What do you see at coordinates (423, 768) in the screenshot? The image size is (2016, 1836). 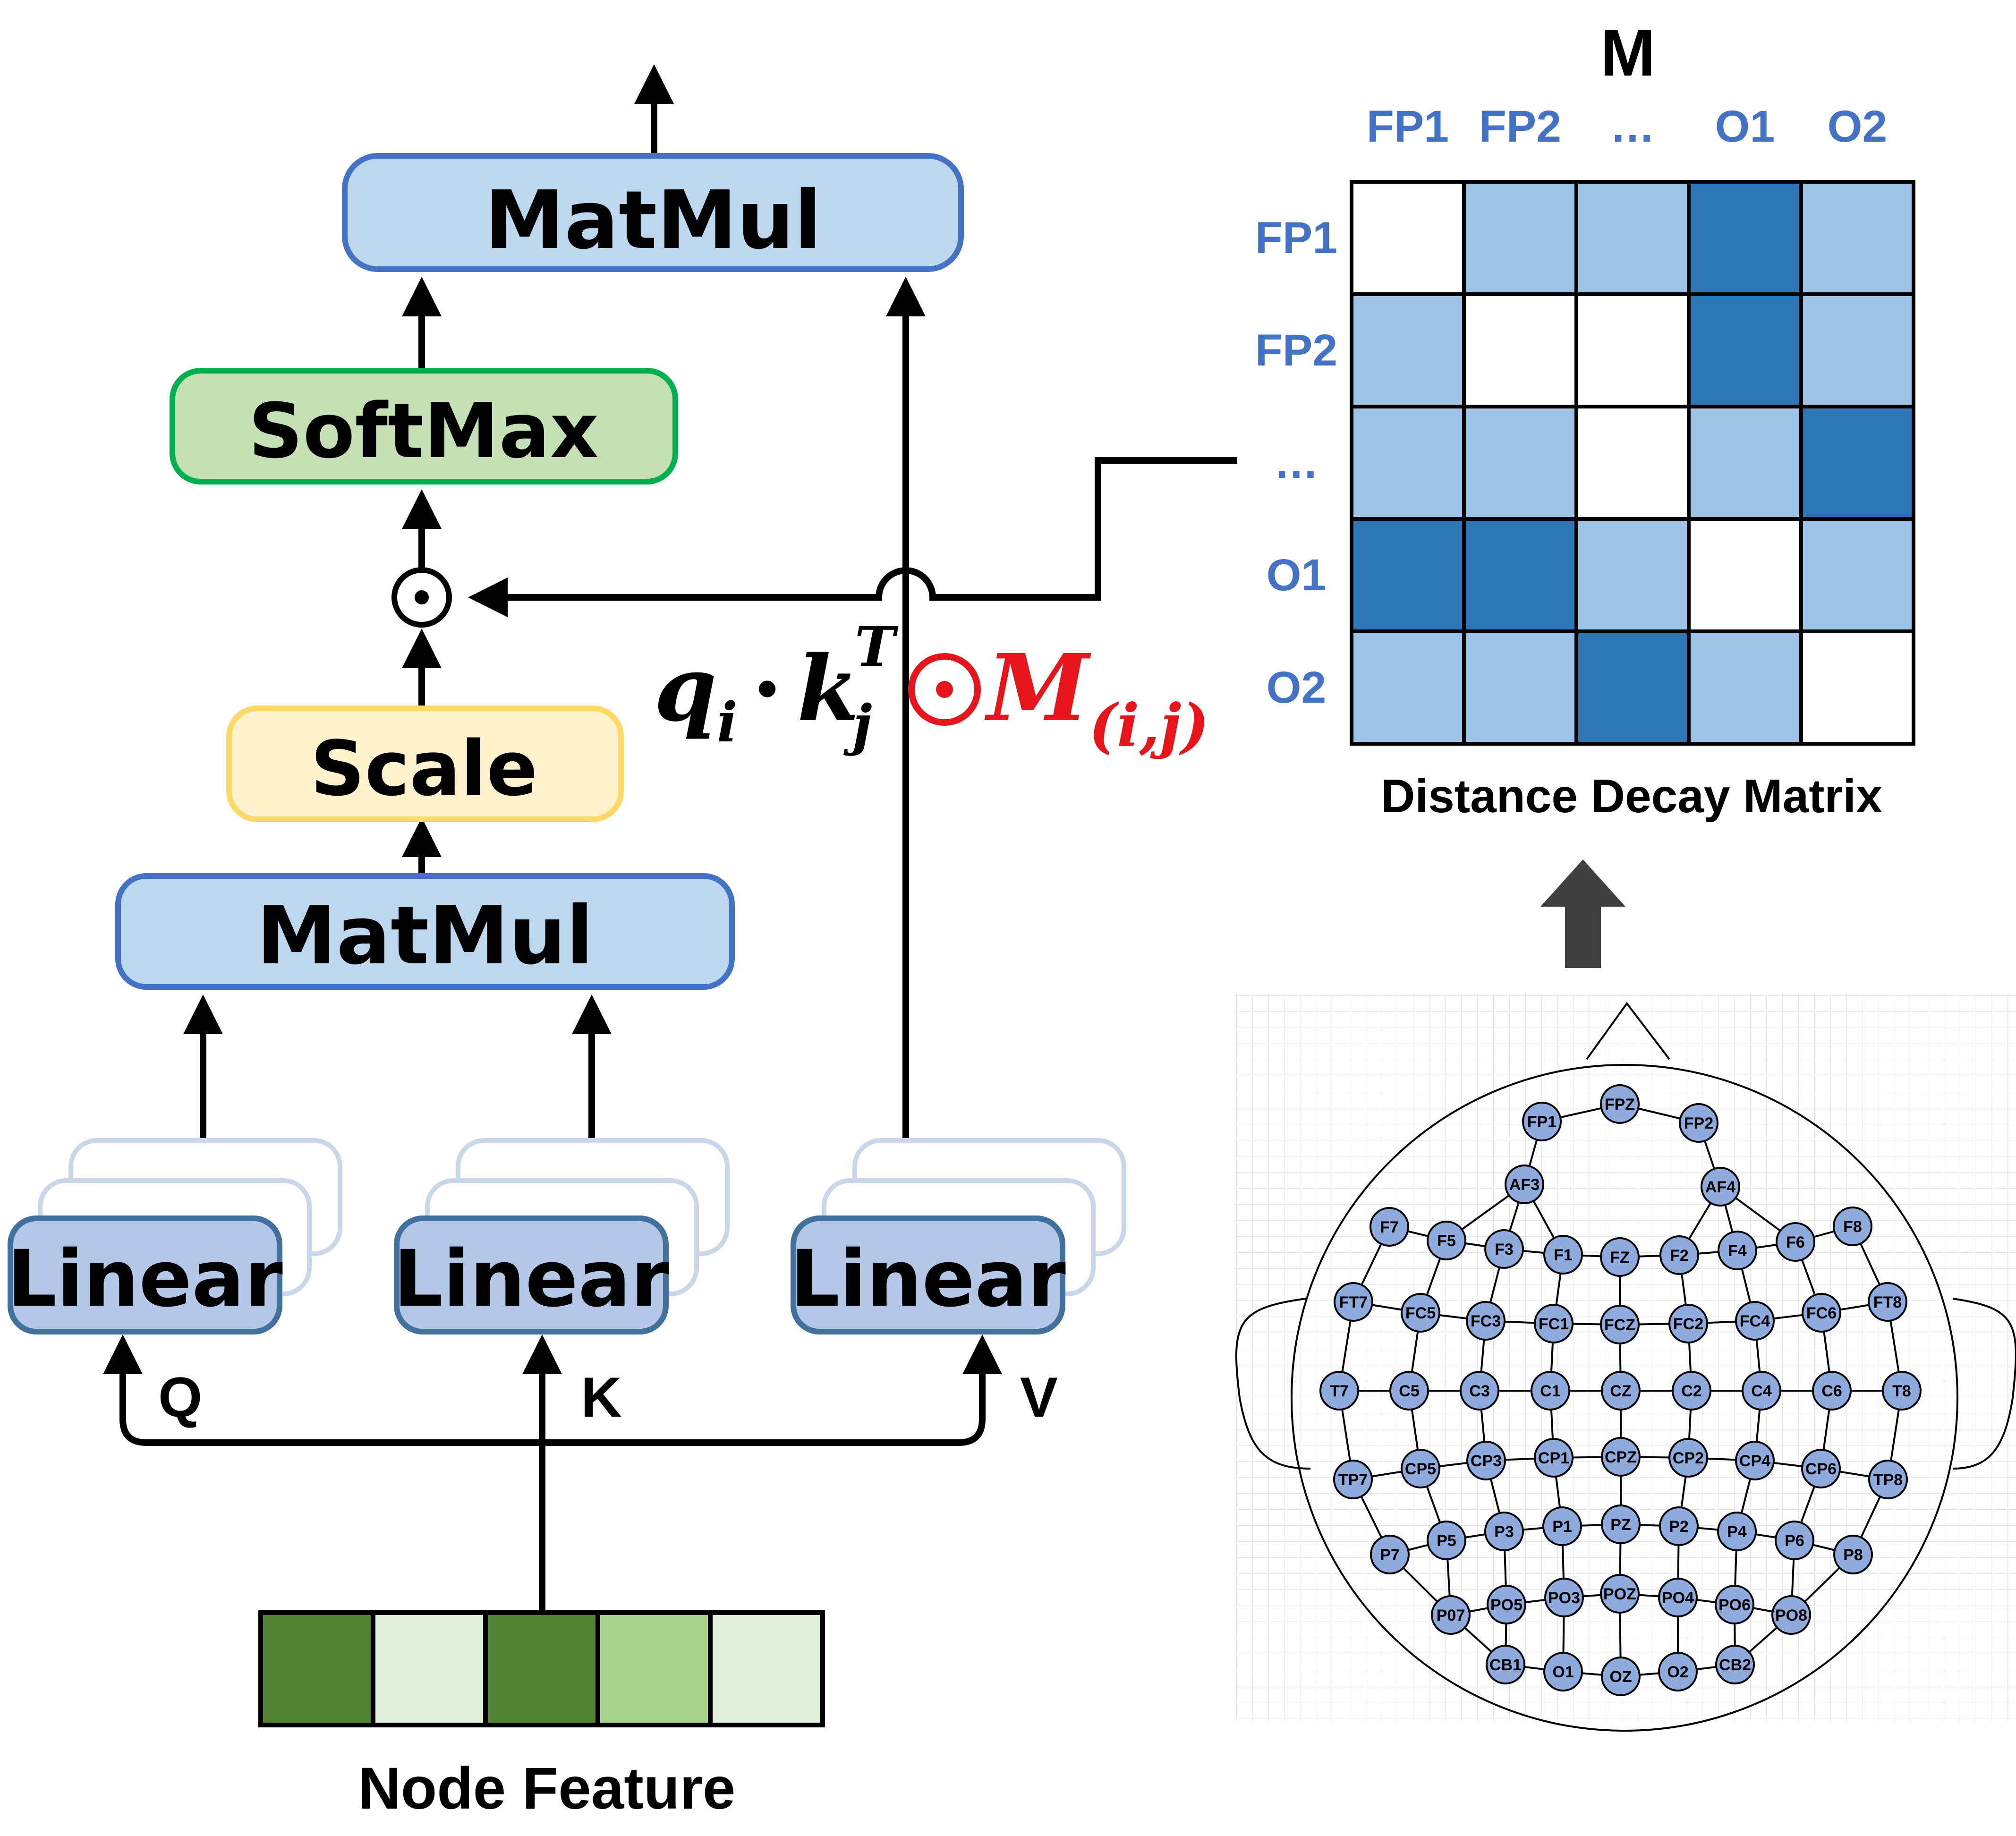 I see `scale-label: Scale` at bounding box center [423, 768].